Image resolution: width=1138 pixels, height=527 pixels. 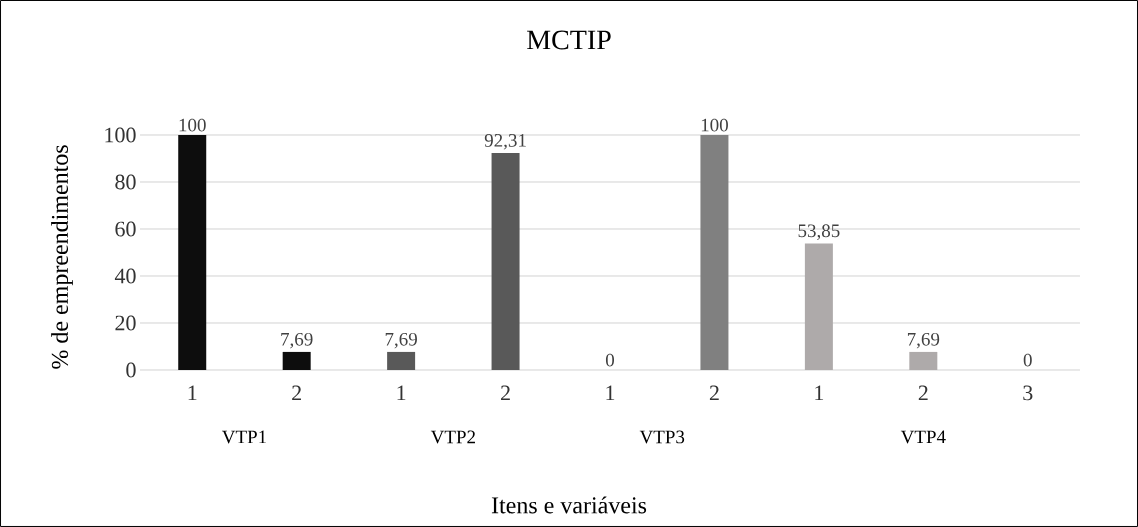 What do you see at coordinates (244, 437) in the screenshot?
I see `text: VTP1` at bounding box center [244, 437].